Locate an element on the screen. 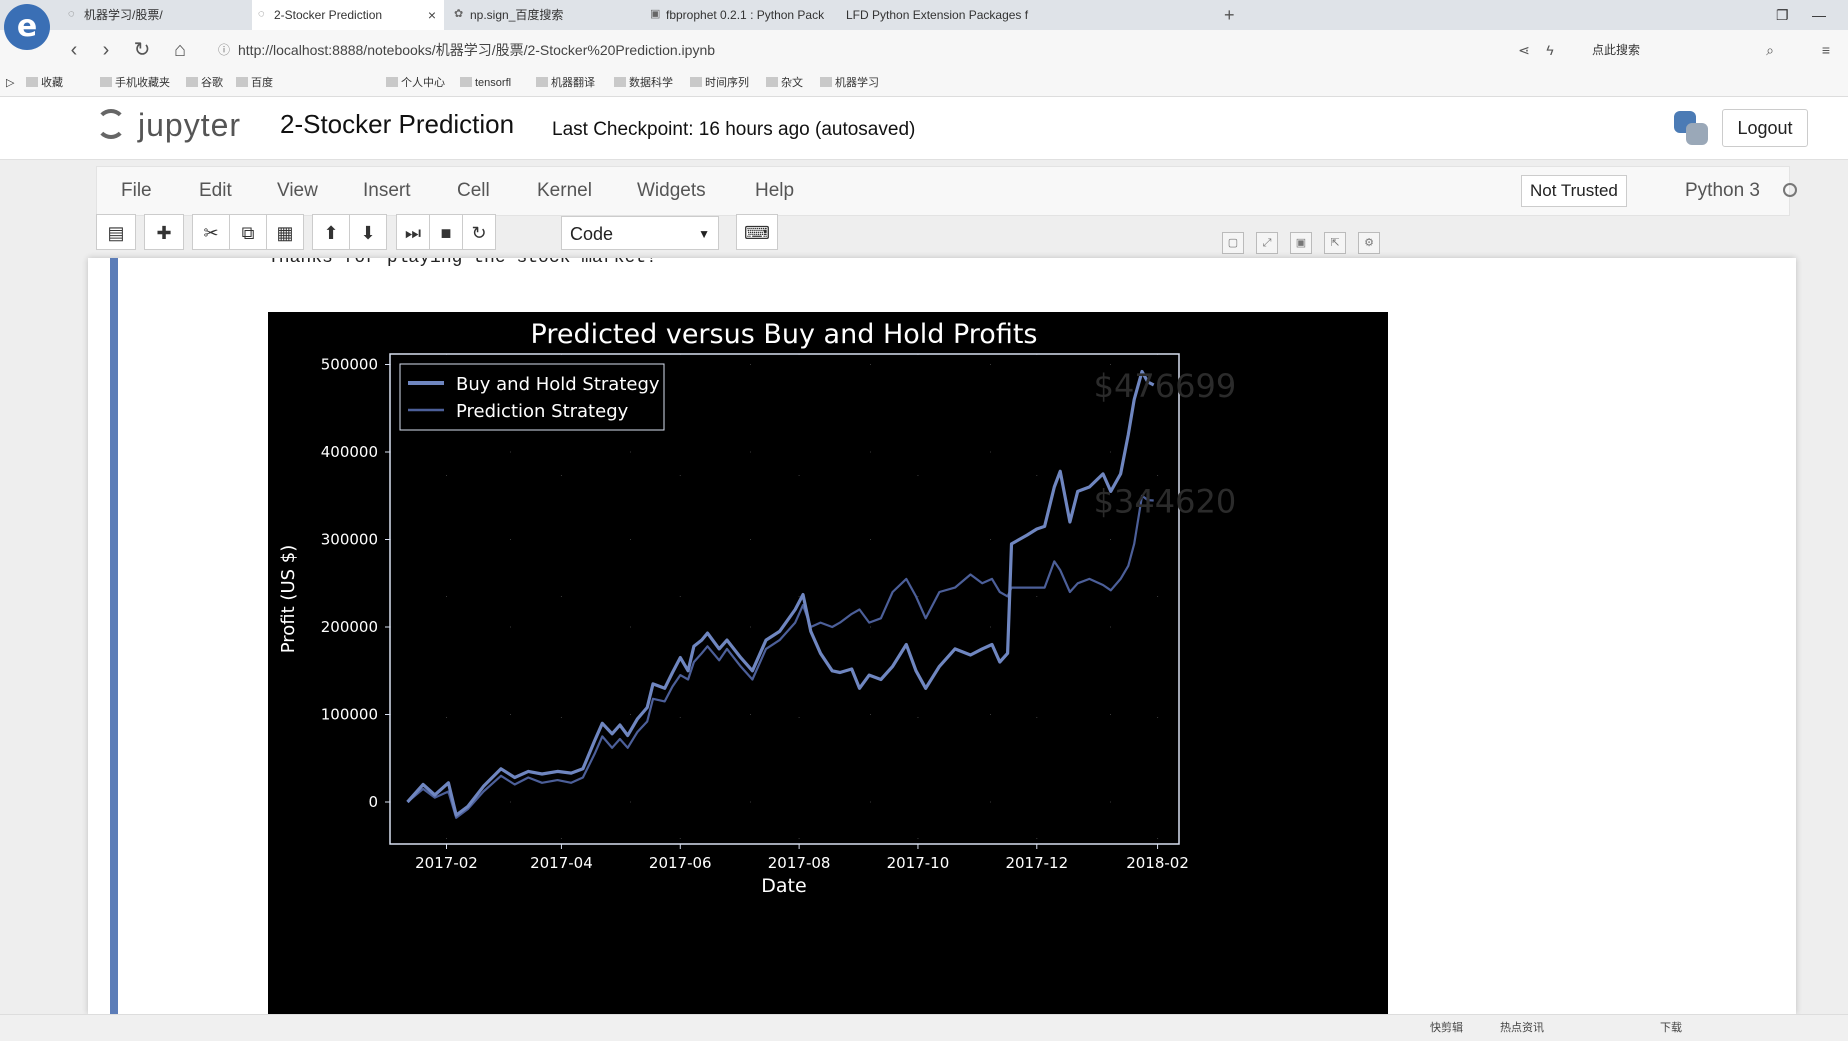 The image size is (1848, 1041). y-tick-label: 500000 is located at coordinates (349, 365).